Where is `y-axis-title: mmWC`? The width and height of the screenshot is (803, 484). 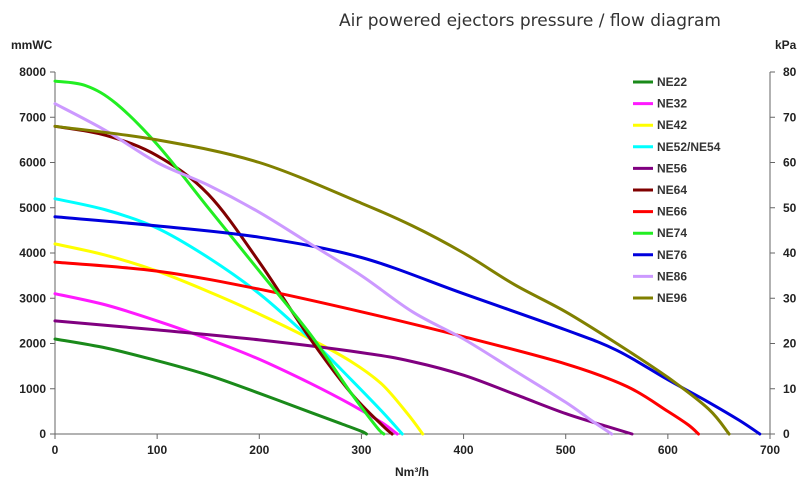
y-axis-title: mmWC is located at coordinates (32, 45).